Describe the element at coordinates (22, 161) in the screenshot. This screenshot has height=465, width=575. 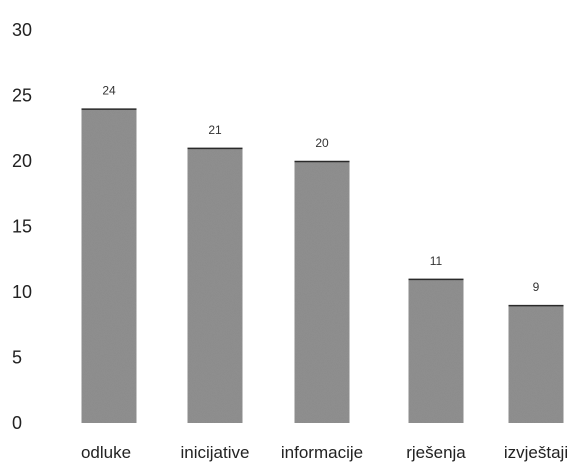
I see `y-tick-label: 20` at that location.